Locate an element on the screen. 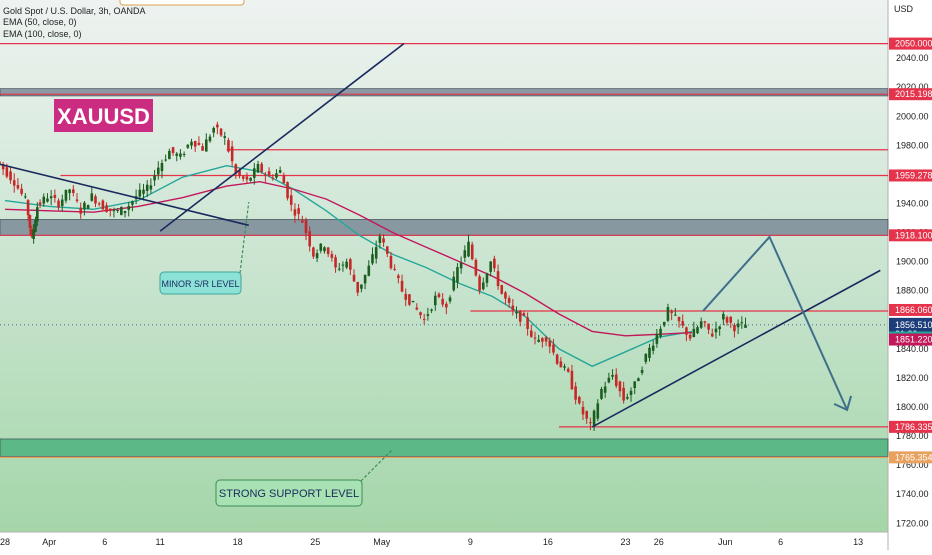 The image size is (932, 555). x-tick-label: May is located at coordinates (382, 542).